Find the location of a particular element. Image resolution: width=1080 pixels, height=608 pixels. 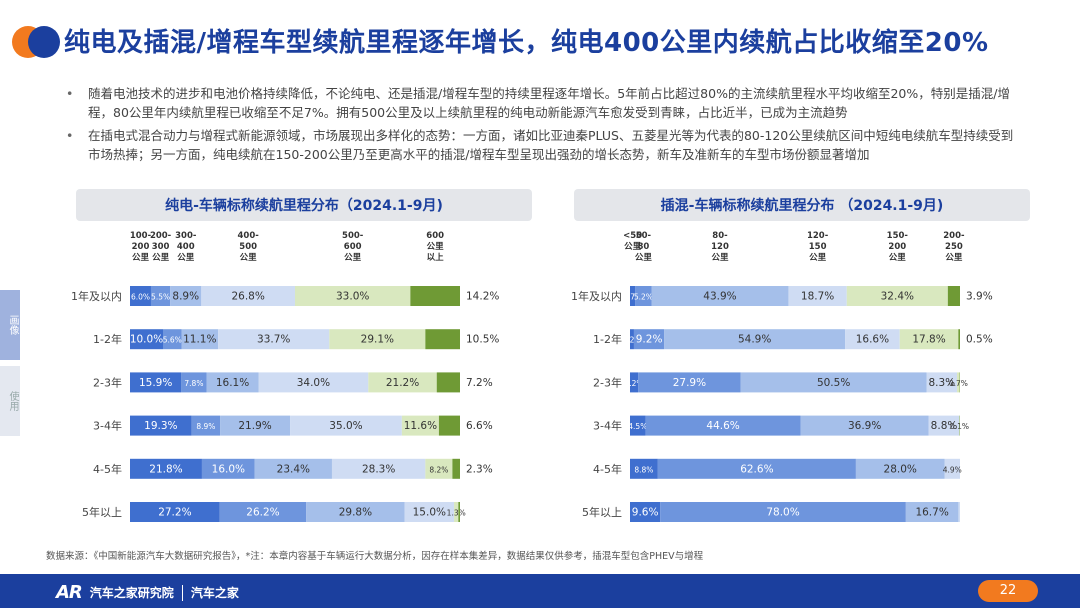

data-label: 5.2% is located at coordinates (643, 297).